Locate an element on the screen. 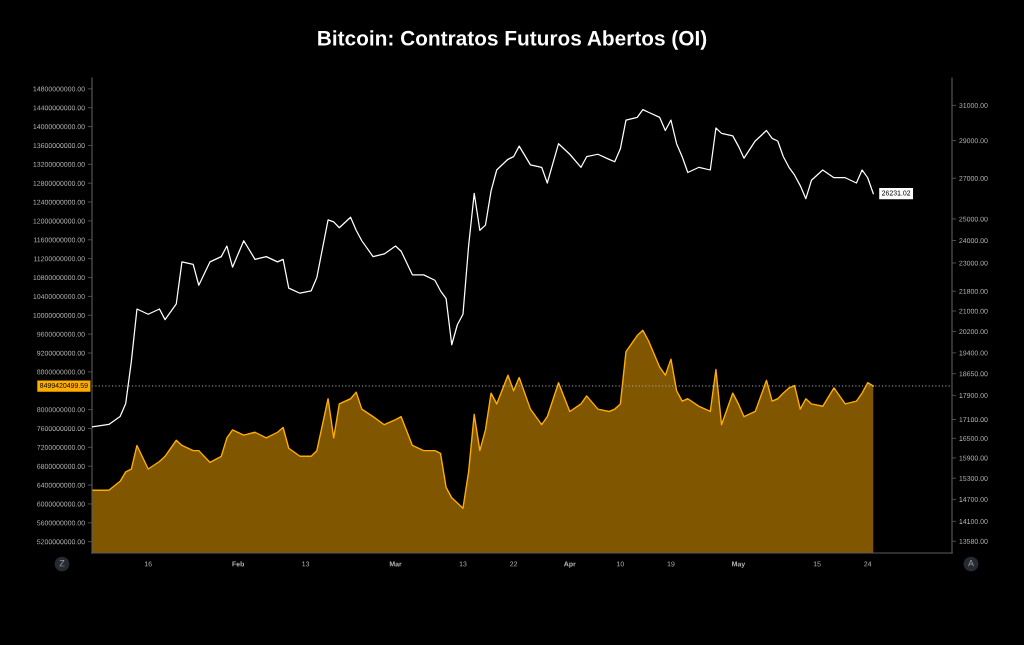  text: Z is located at coordinates (62, 563).